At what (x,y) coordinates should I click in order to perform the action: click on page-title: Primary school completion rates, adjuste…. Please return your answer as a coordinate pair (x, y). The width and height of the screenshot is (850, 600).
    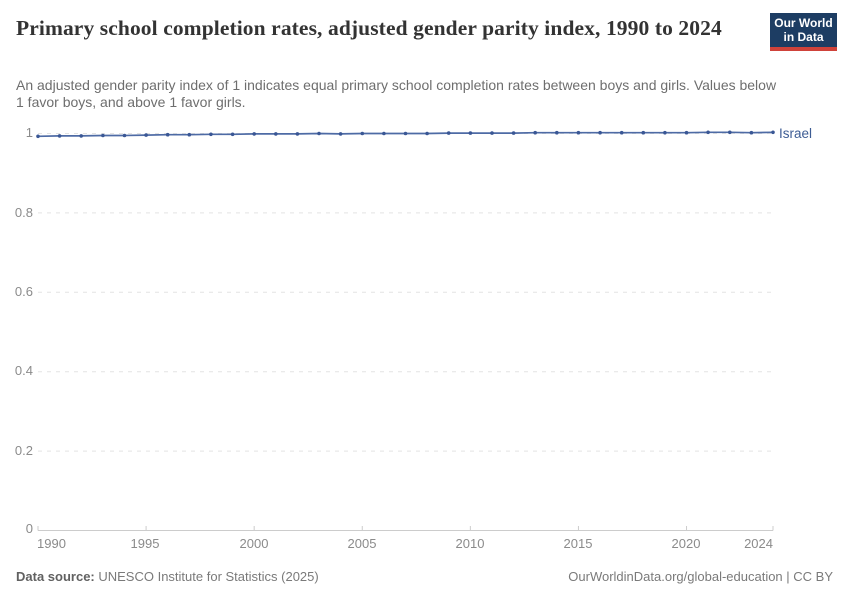
    Looking at the image, I should click on (369, 28).